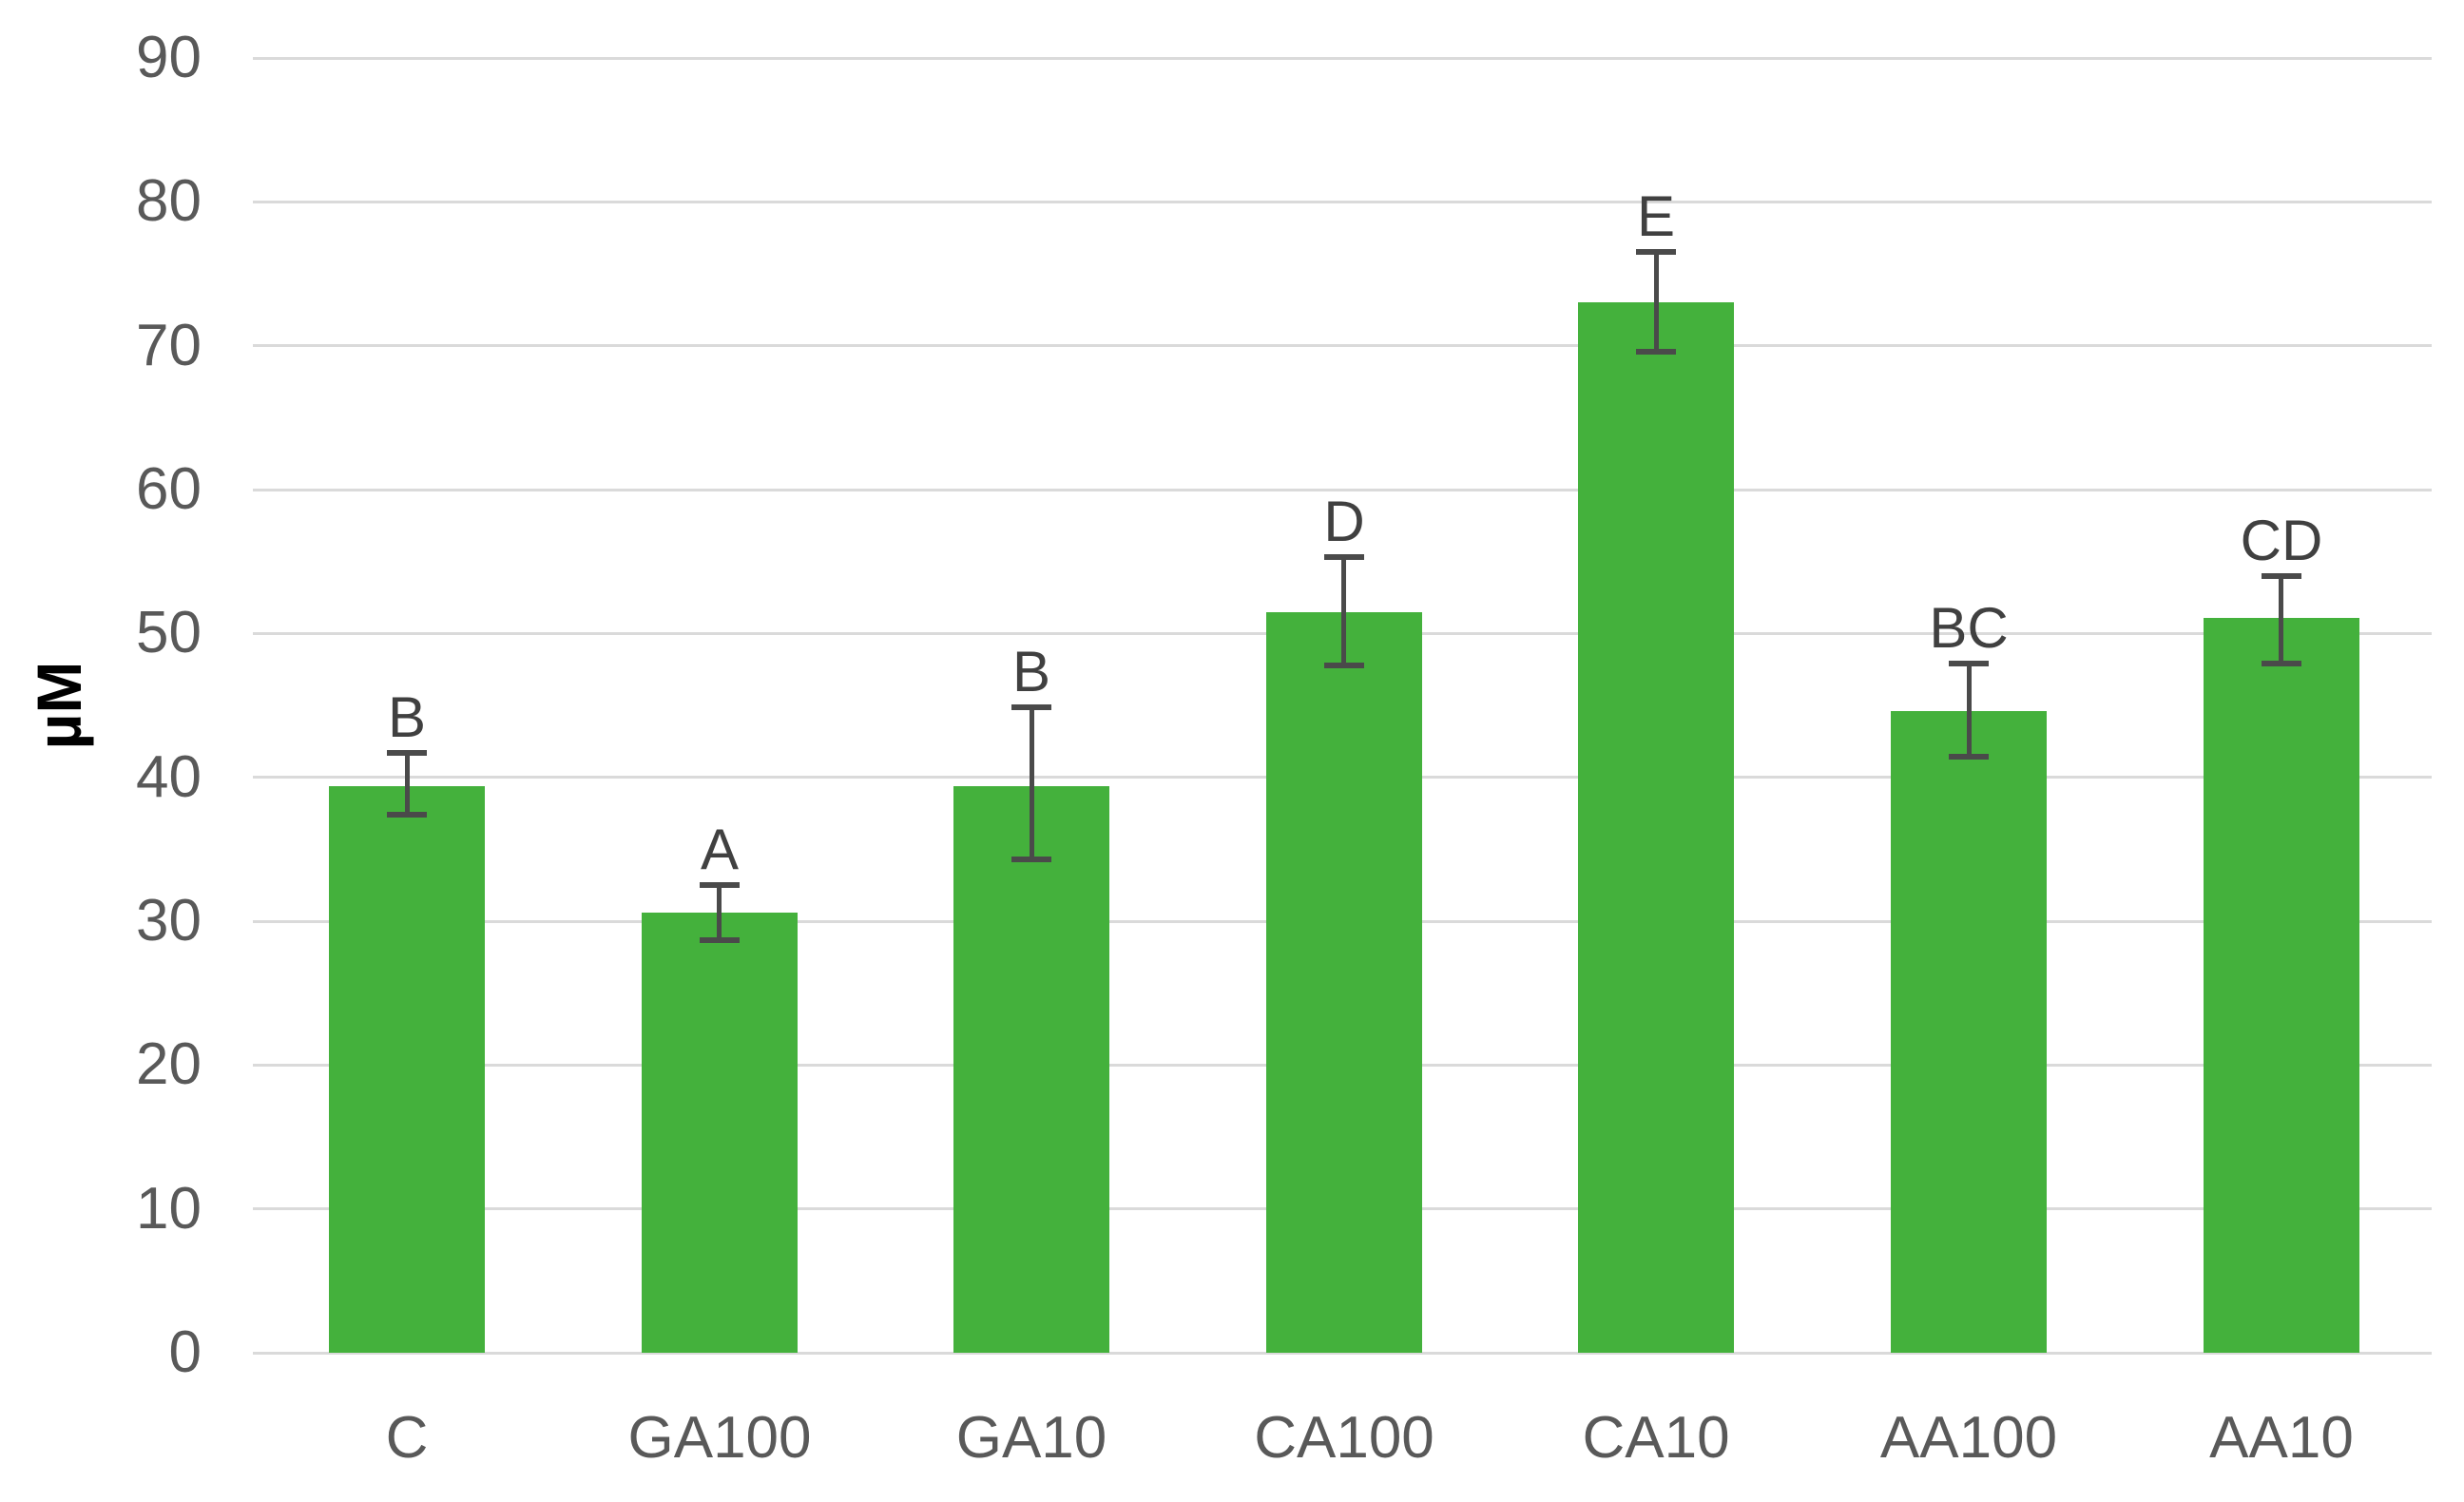 The height and width of the screenshot is (1502, 2464). What do you see at coordinates (1969, 663) in the screenshot?
I see `error-bar-cap-top-AA100` at bounding box center [1969, 663].